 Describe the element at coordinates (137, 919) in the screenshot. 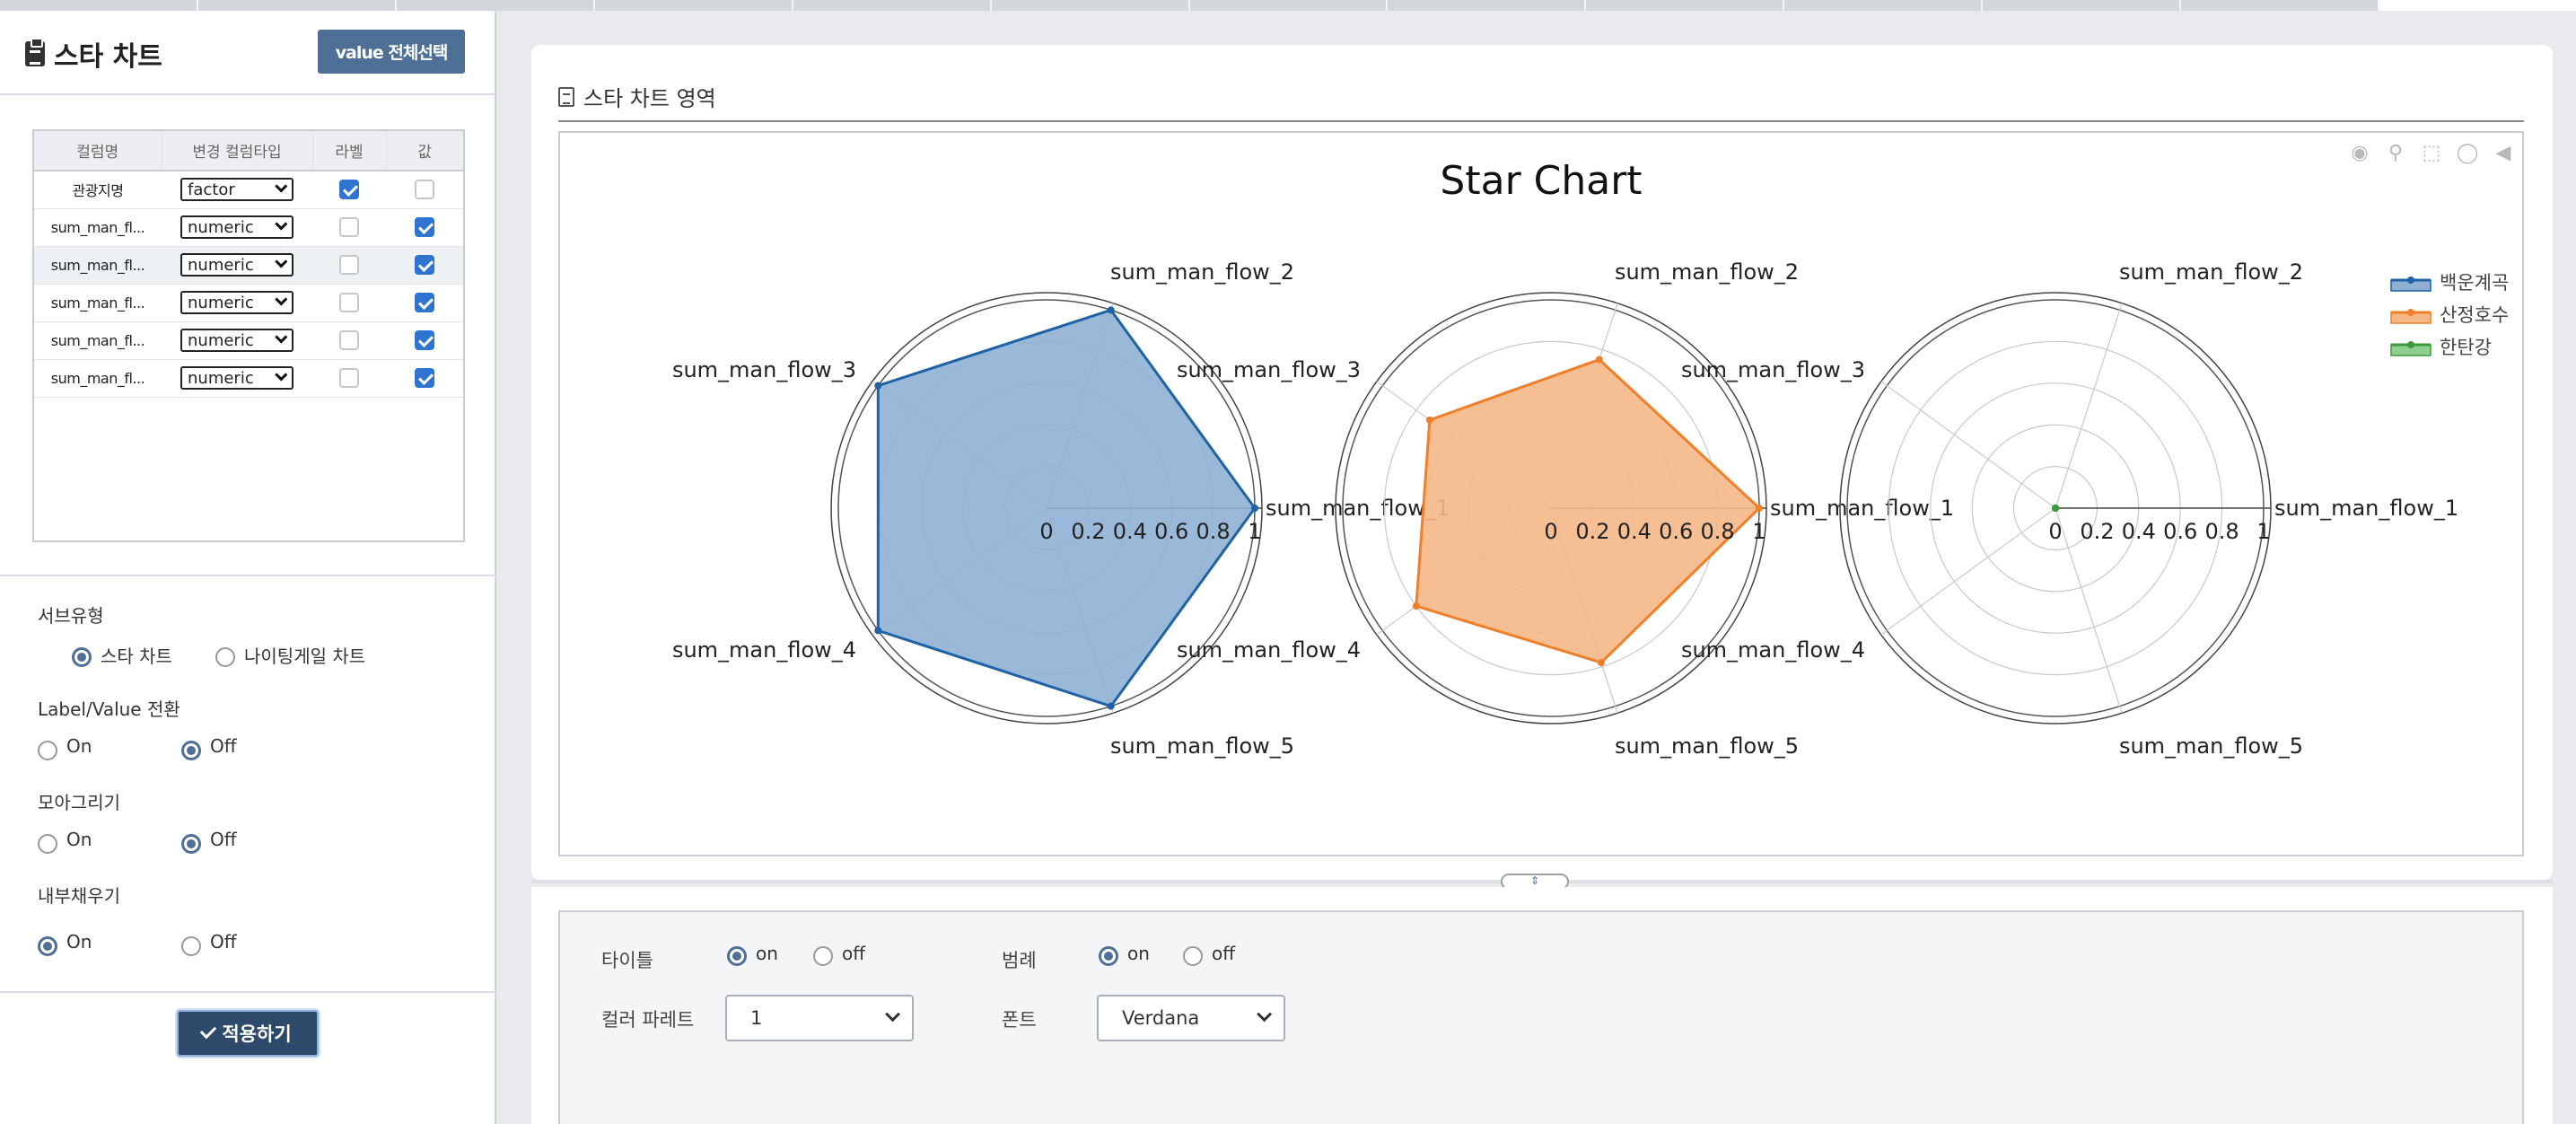

I see `fill-option: 내부채우기 On Off` at that location.